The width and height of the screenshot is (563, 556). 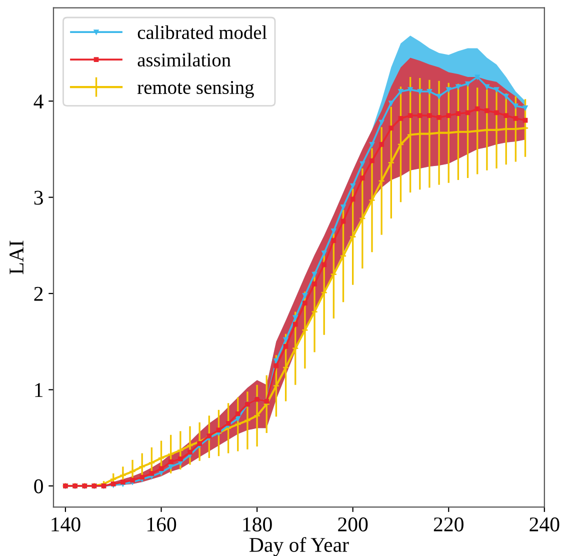 I want to click on x-tick-label: 240, so click(x=545, y=524).